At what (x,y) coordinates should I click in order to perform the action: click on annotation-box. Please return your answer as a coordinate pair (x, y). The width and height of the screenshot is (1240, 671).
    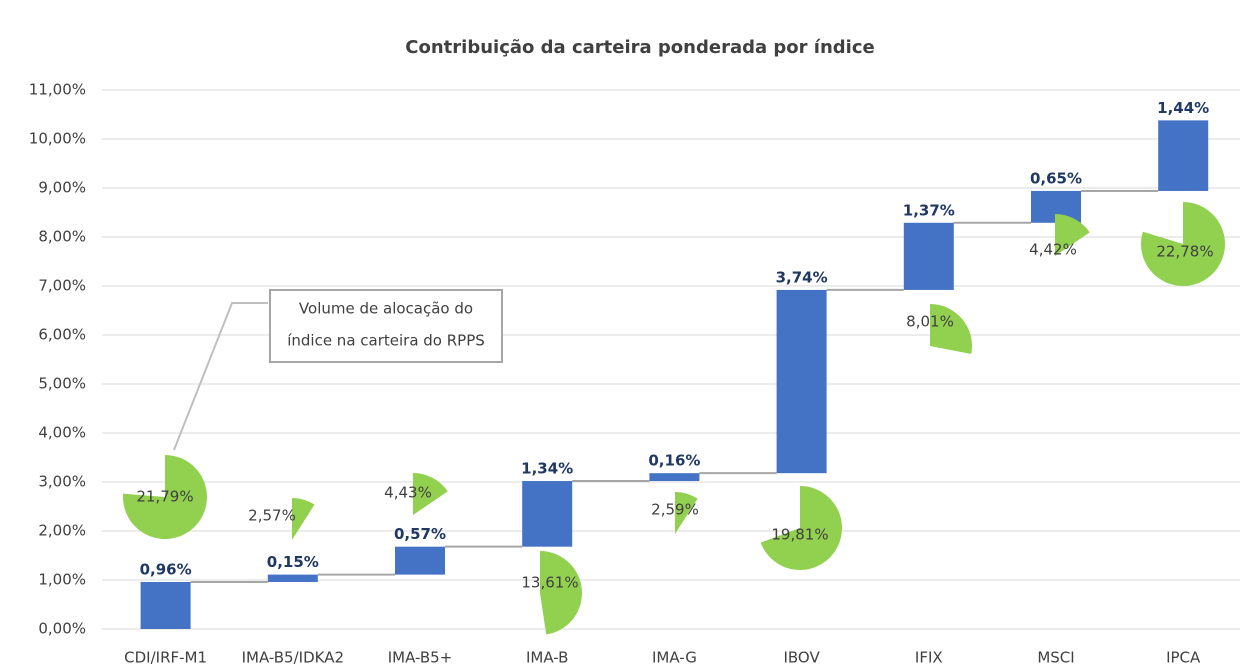
    Looking at the image, I should click on (386, 326).